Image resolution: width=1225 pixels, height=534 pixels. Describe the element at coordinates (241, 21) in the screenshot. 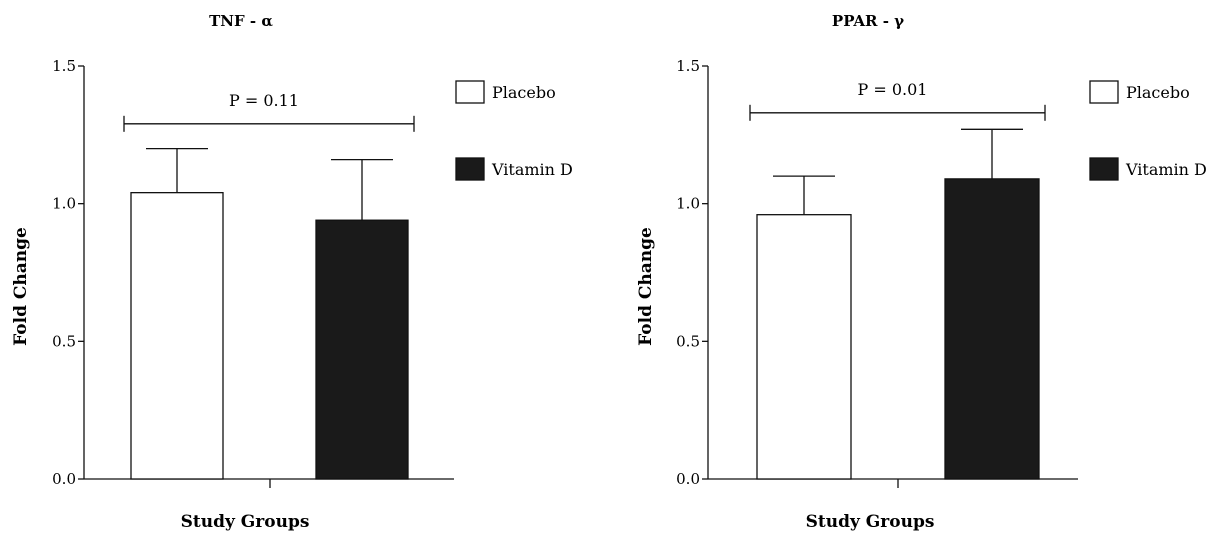

I see `chart-title: TNF - α` at that location.